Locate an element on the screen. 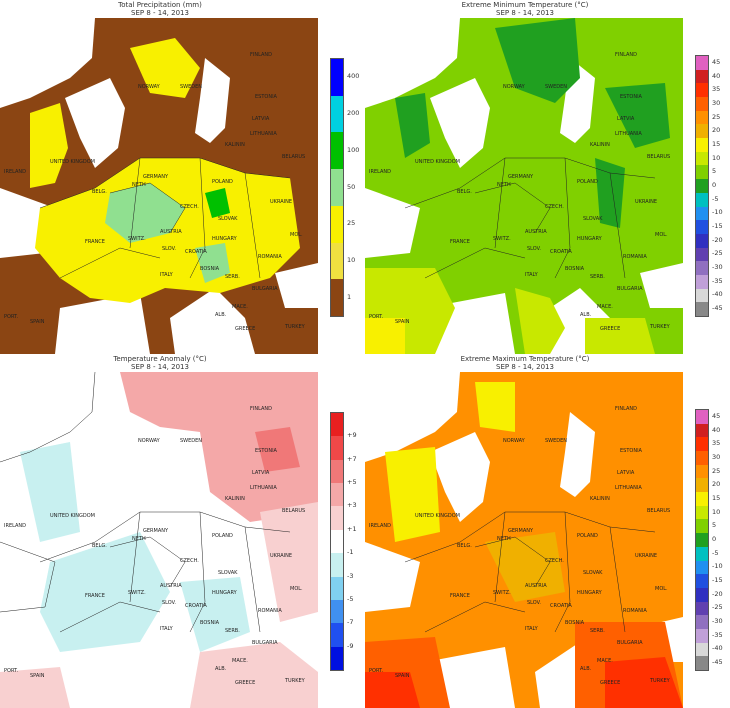 Image resolution: width=730 pixels, height=708 pixels. label-moldova: MOL. is located at coordinates (296, 589).